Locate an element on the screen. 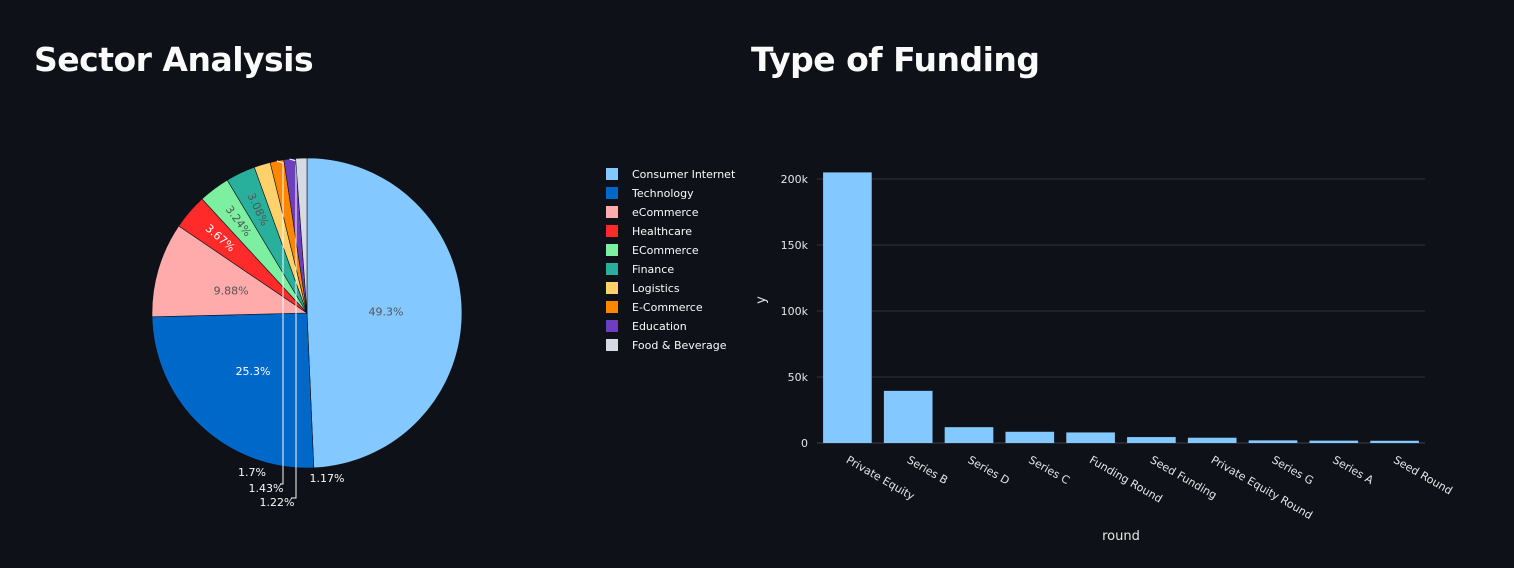  bar-funding-round is located at coordinates (1090, 437).